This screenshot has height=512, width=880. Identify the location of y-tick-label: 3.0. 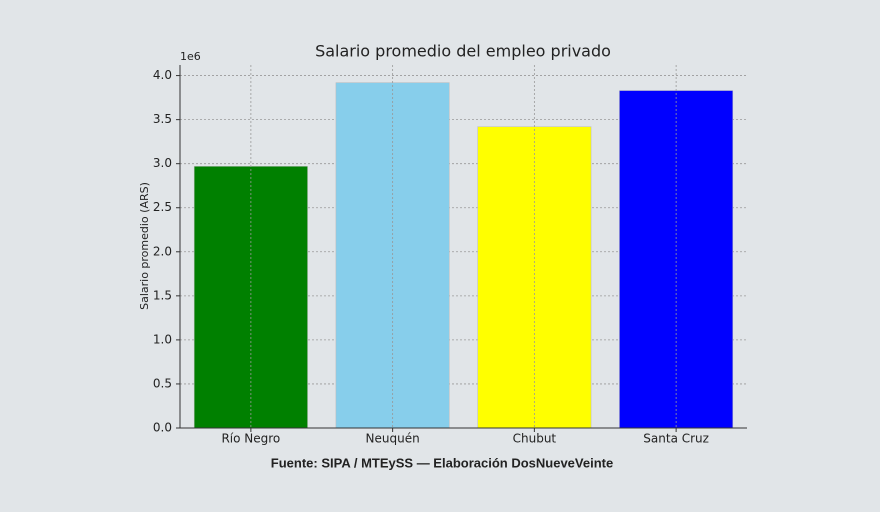
(162, 163).